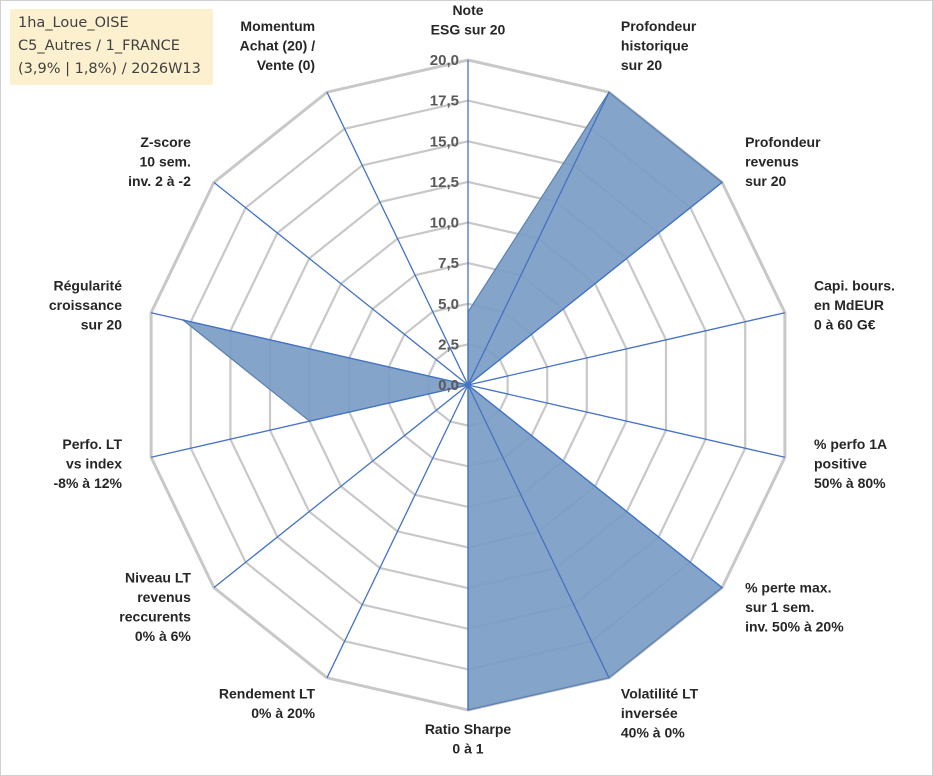 This screenshot has width=933, height=776. What do you see at coordinates (94, 464) in the screenshot?
I see `axis-label-10-line-1: vs index` at bounding box center [94, 464].